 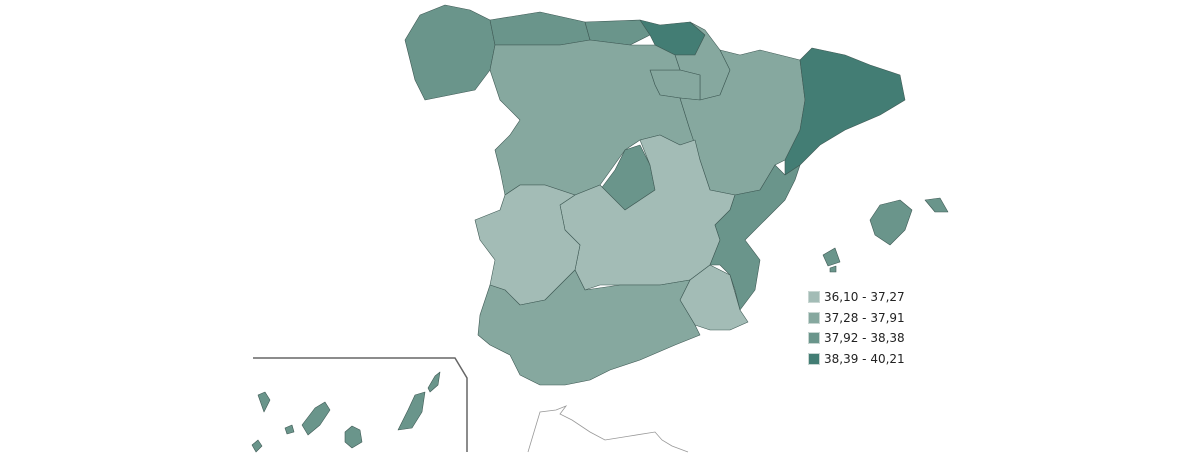 I want to click on region-galicia, so click(x=450, y=52).